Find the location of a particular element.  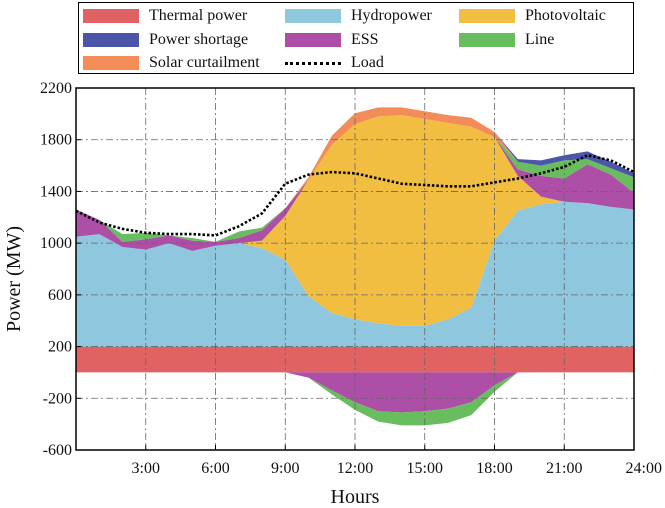

y-axis-title: Power (MW) is located at coordinates (14, 279).